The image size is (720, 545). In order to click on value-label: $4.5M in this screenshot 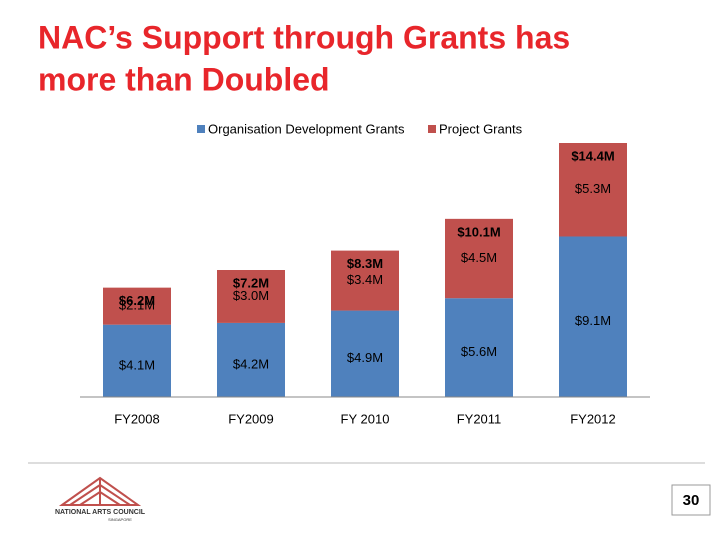, I will do `click(479, 257)`.